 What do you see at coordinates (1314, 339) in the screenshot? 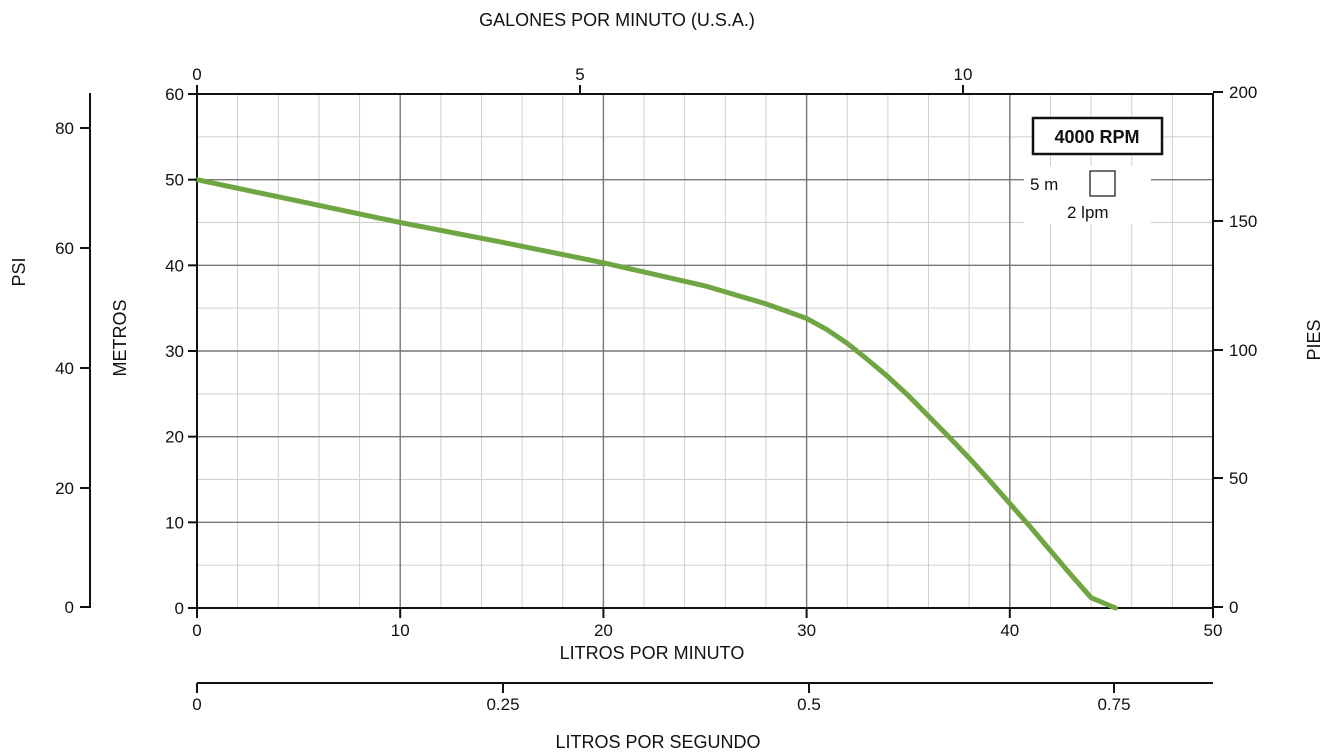
I see `right-axis-title: PIES` at bounding box center [1314, 339].